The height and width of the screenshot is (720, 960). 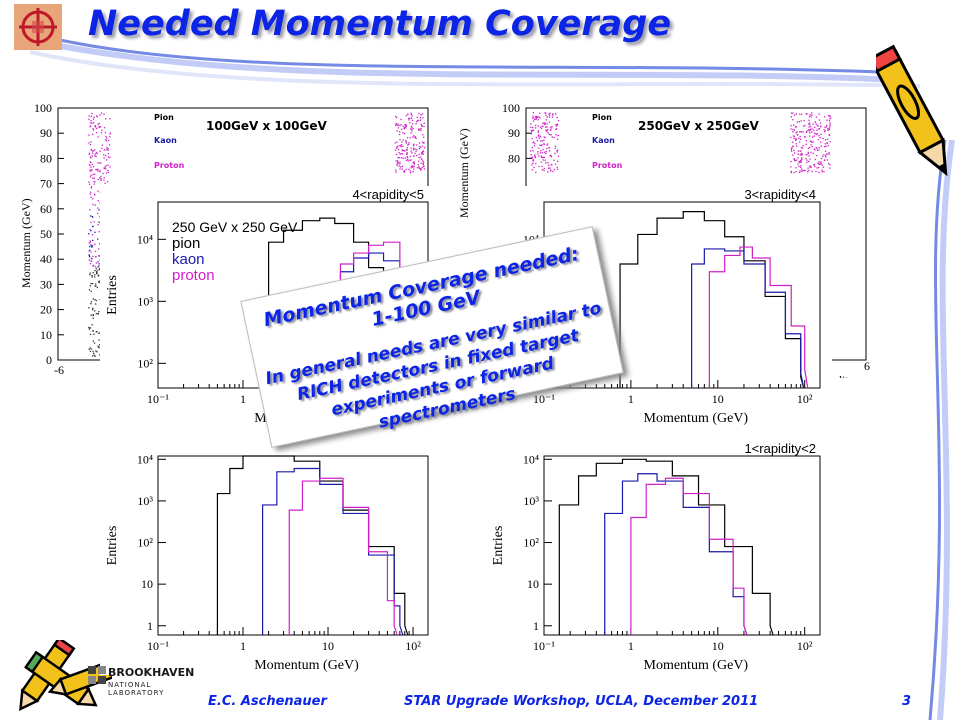 I want to click on bg-left-ytick: 10, so click(x=46, y=335).